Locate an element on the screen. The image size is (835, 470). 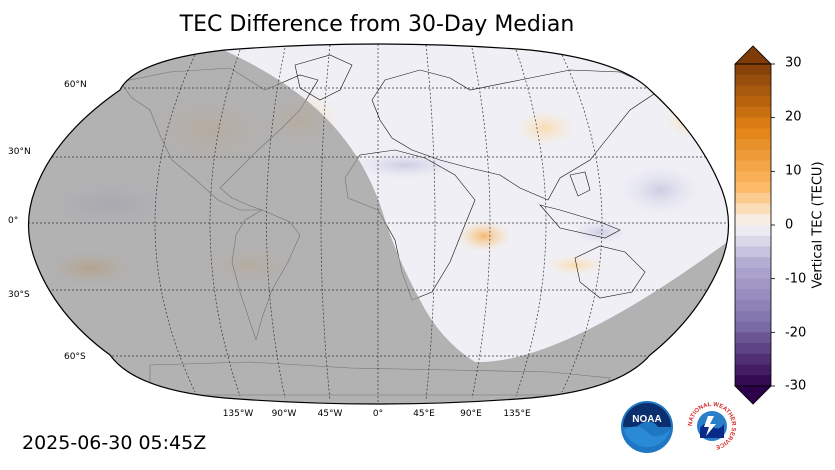
lon-label-90w: 90°W is located at coordinates (284, 414).